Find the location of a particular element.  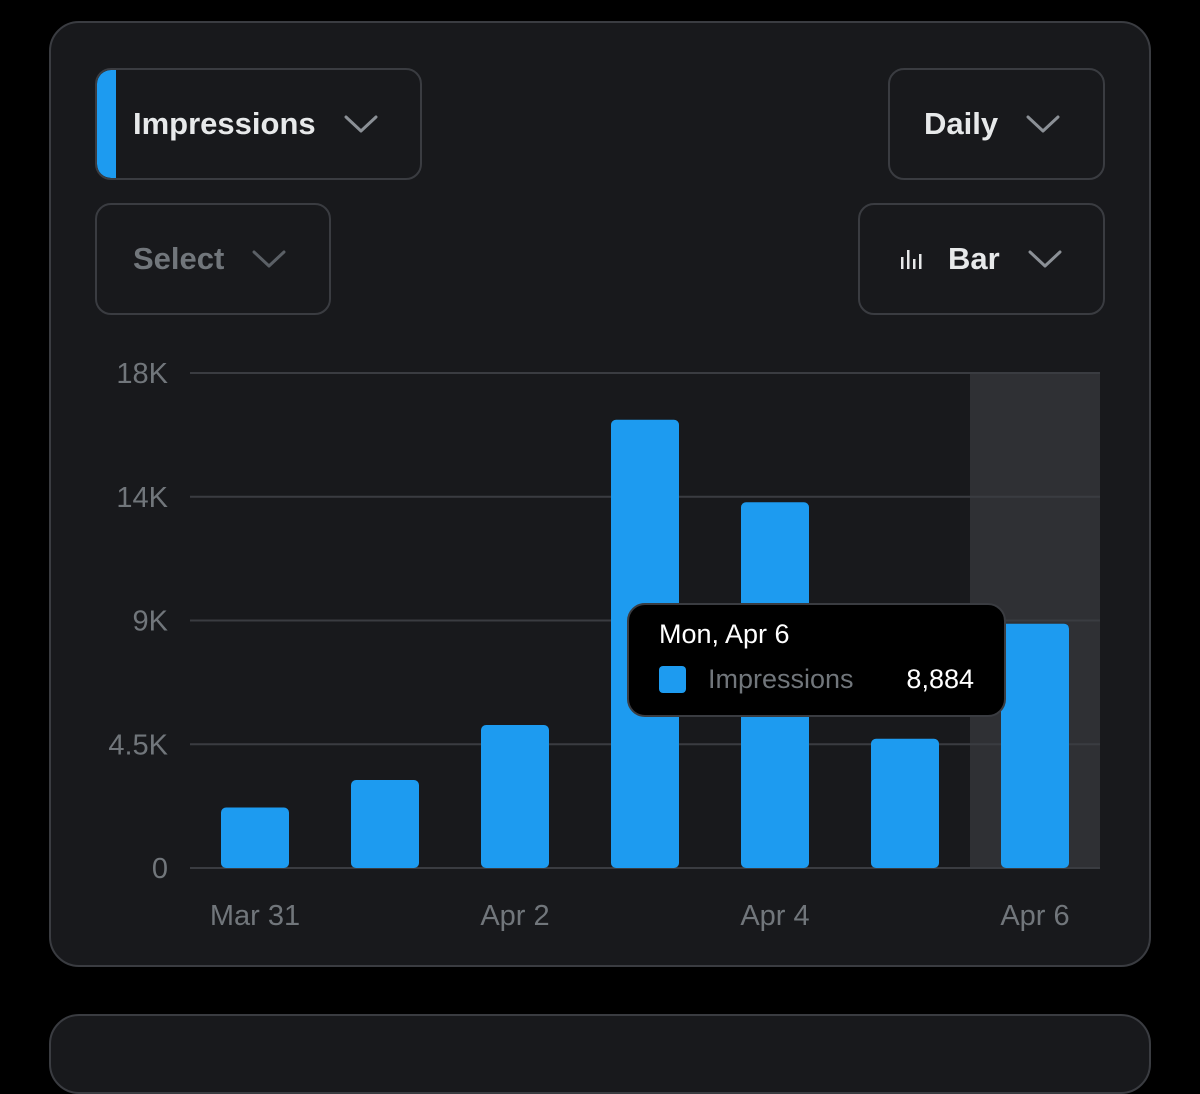

tooltip-row: Impressions 8,884 is located at coordinates (816, 679).